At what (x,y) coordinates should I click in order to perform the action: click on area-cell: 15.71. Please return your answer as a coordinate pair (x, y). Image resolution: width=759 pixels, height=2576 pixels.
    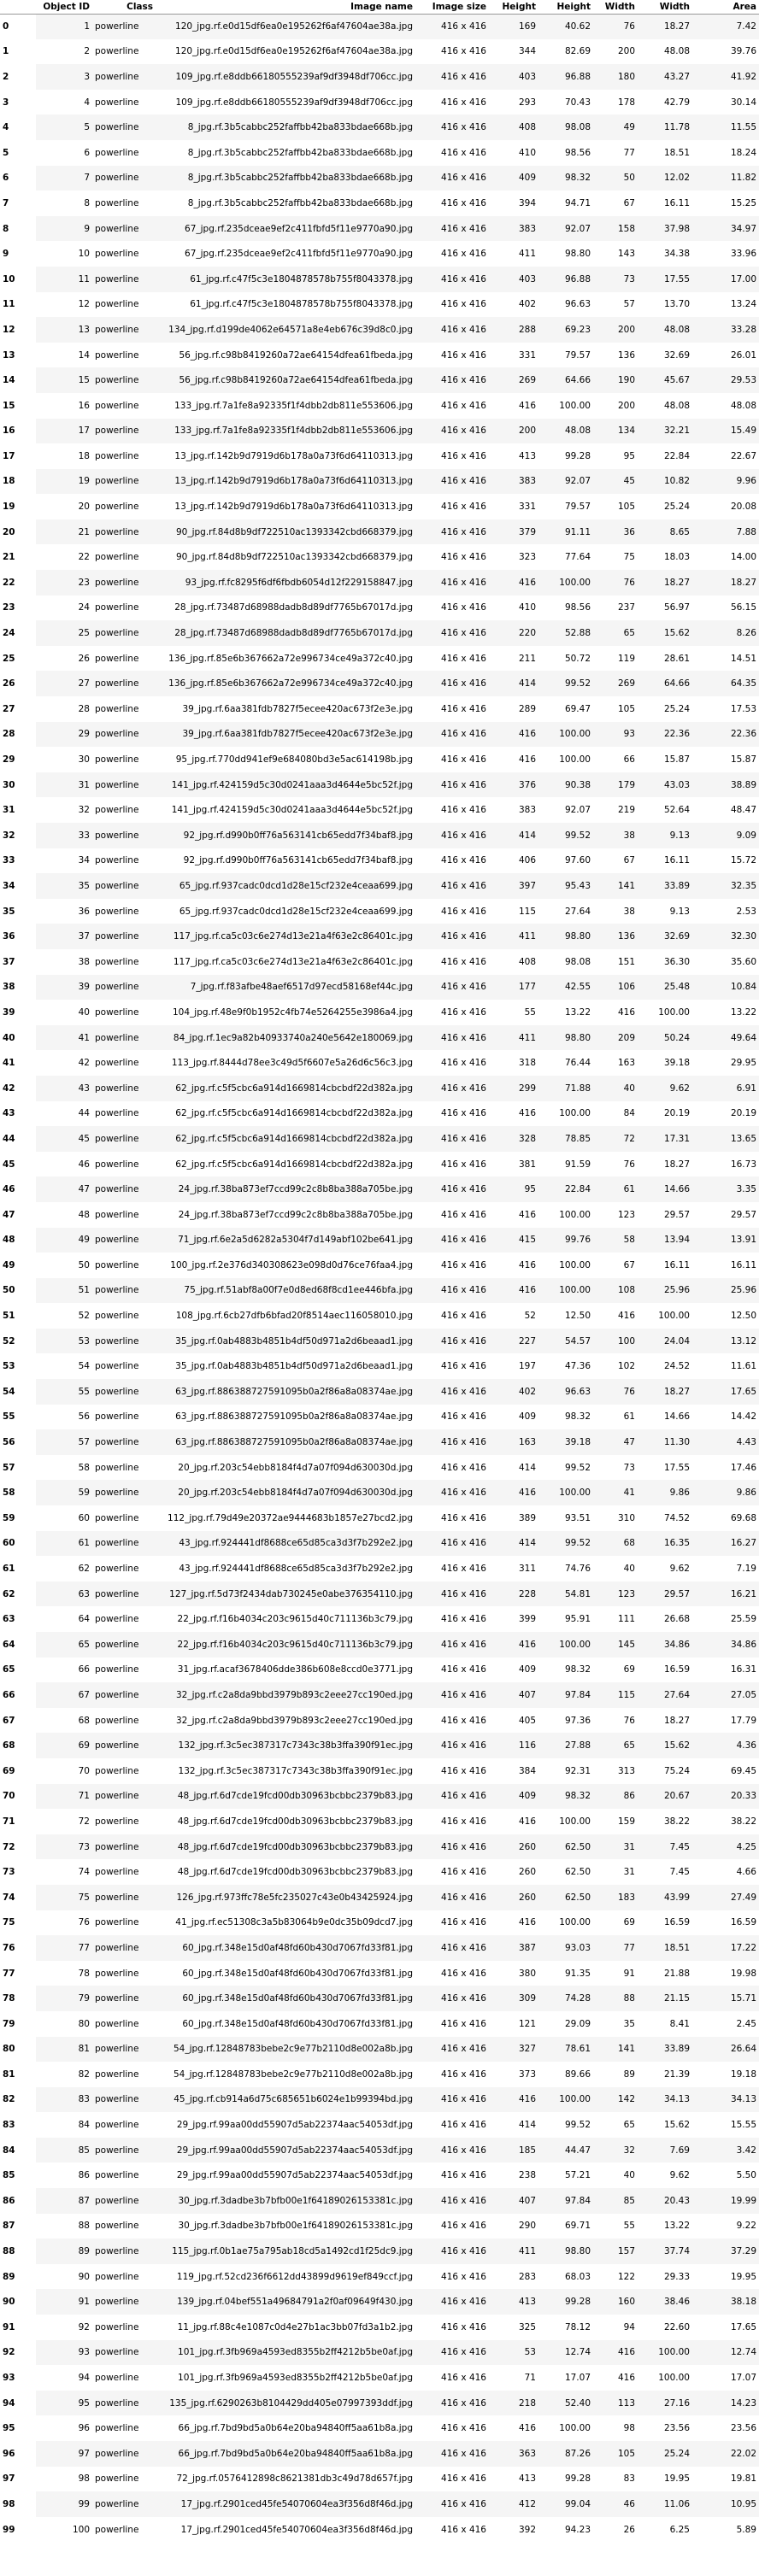
    Looking at the image, I should click on (725, 1998).